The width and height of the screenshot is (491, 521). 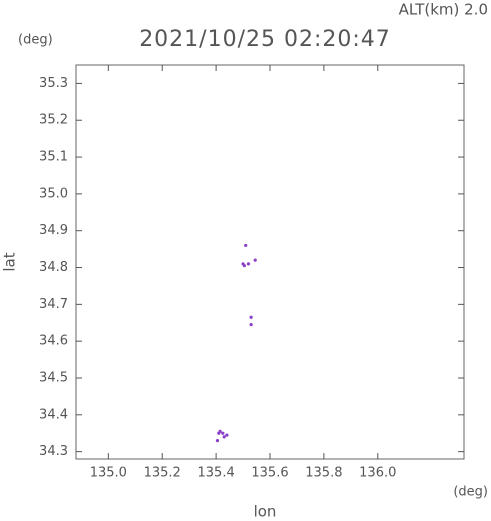 I want to click on x-tick-label: 135.8, so click(x=323, y=473).